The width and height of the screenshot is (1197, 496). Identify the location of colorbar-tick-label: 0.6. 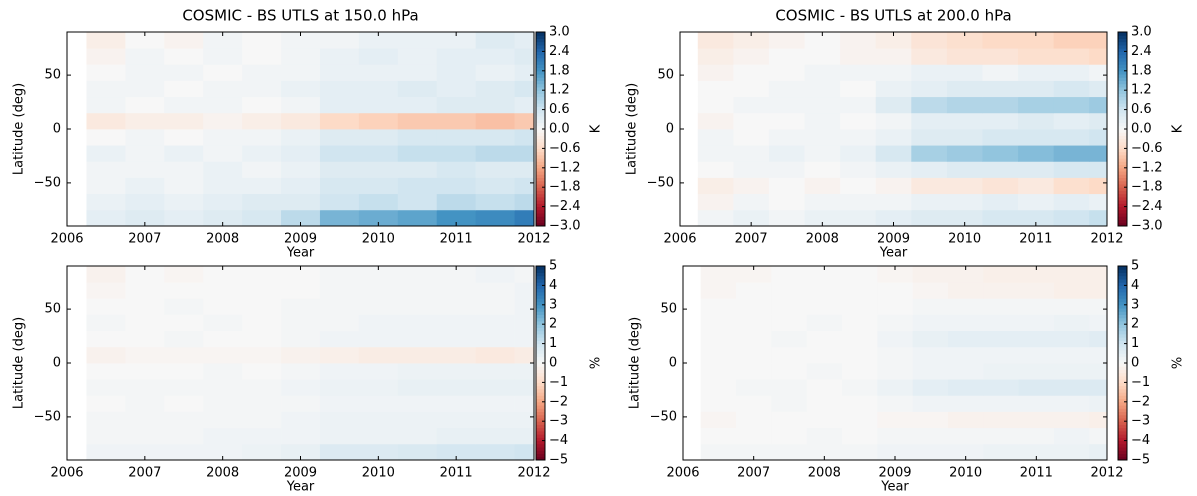
(1141, 109).